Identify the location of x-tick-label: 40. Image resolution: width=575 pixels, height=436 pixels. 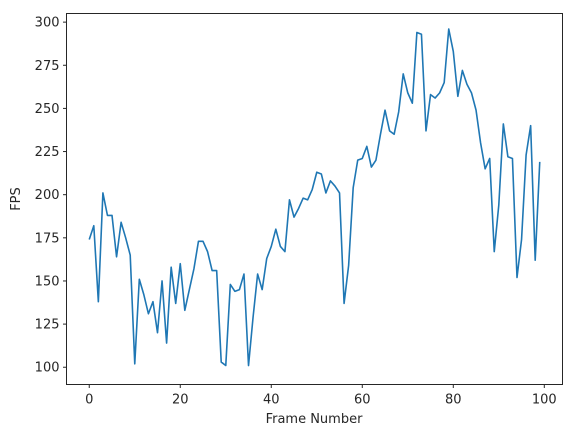
(271, 400).